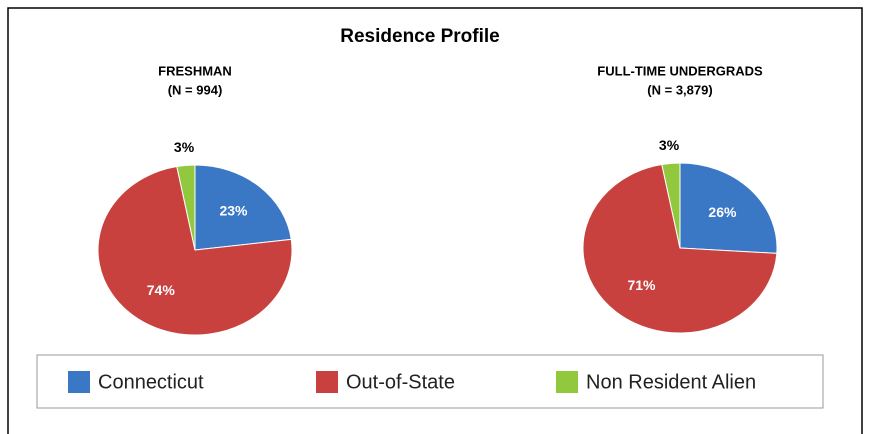 This screenshot has width=871, height=434. What do you see at coordinates (195, 89) in the screenshot?
I see `pie-subtitle: (N = 994)` at bounding box center [195, 89].